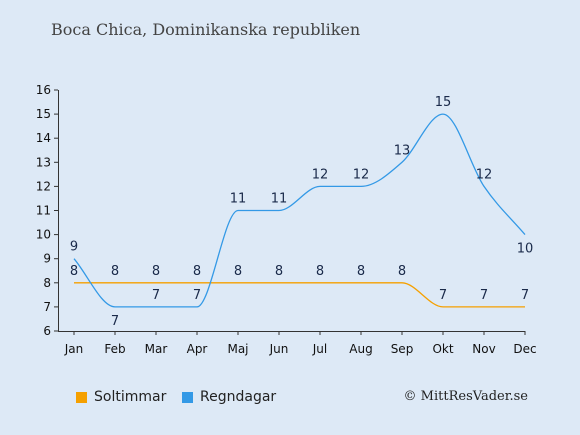 The image size is (580, 435). Describe the element at coordinates (319, 349) in the screenshot. I see `x-tick-label: Jul` at that location.